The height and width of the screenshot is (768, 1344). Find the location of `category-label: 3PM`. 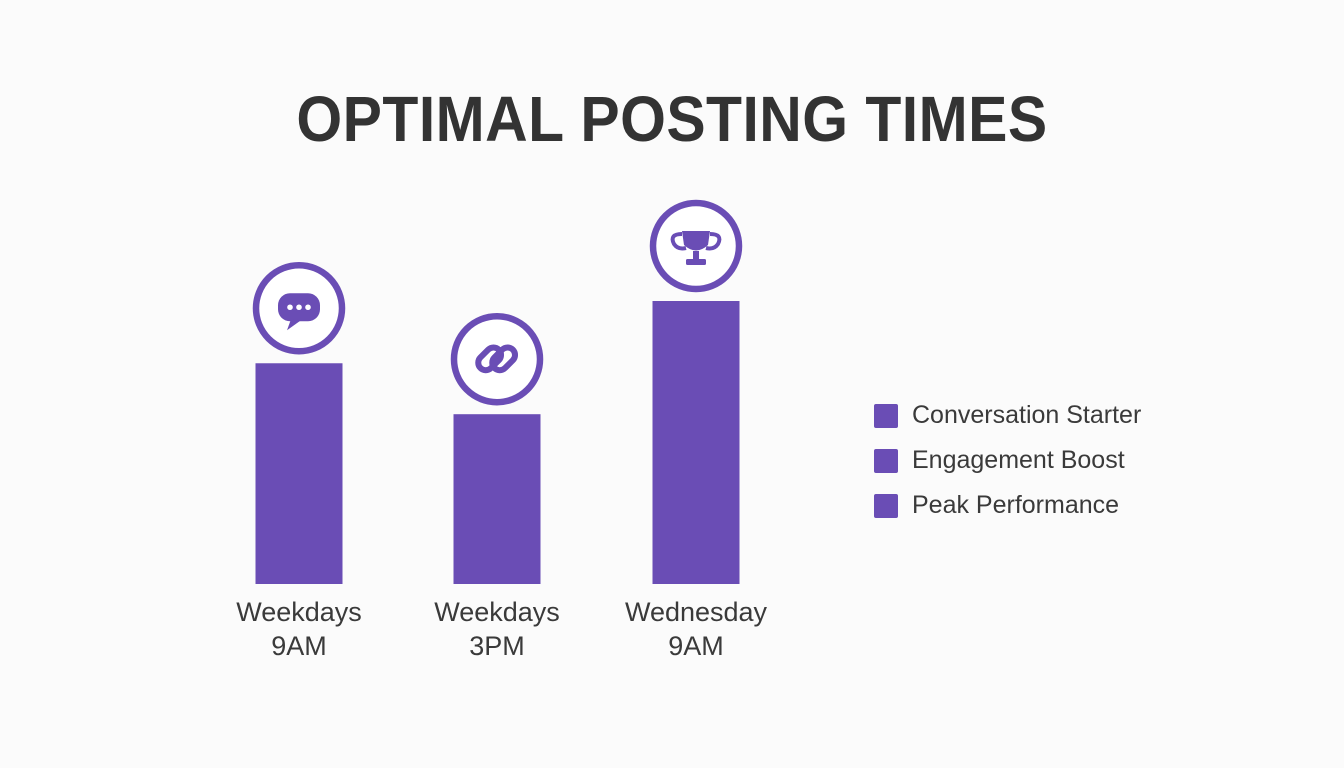

category-label: 3PM is located at coordinates (497, 646).